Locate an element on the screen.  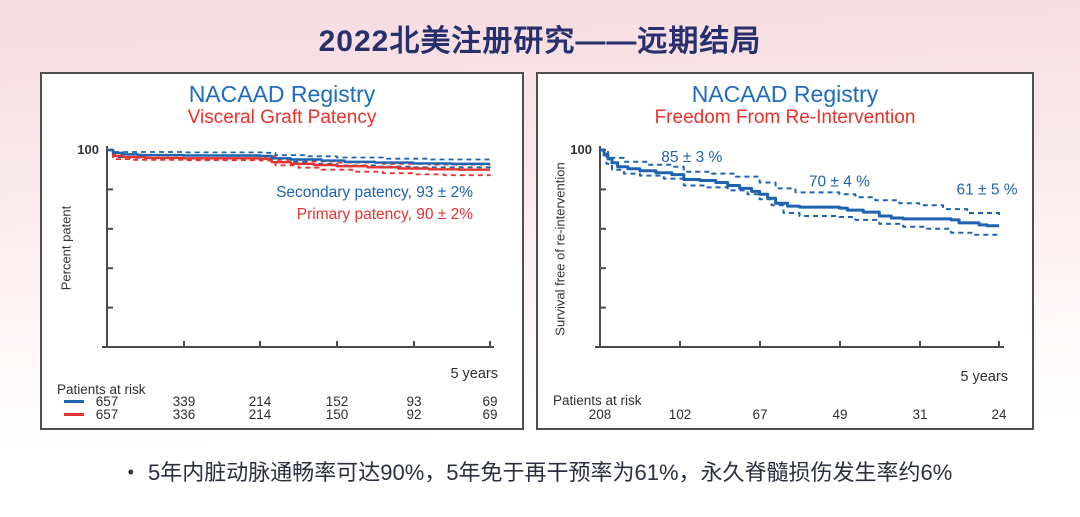
atrisk-series-dash-red is located at coordinates (74, 414).